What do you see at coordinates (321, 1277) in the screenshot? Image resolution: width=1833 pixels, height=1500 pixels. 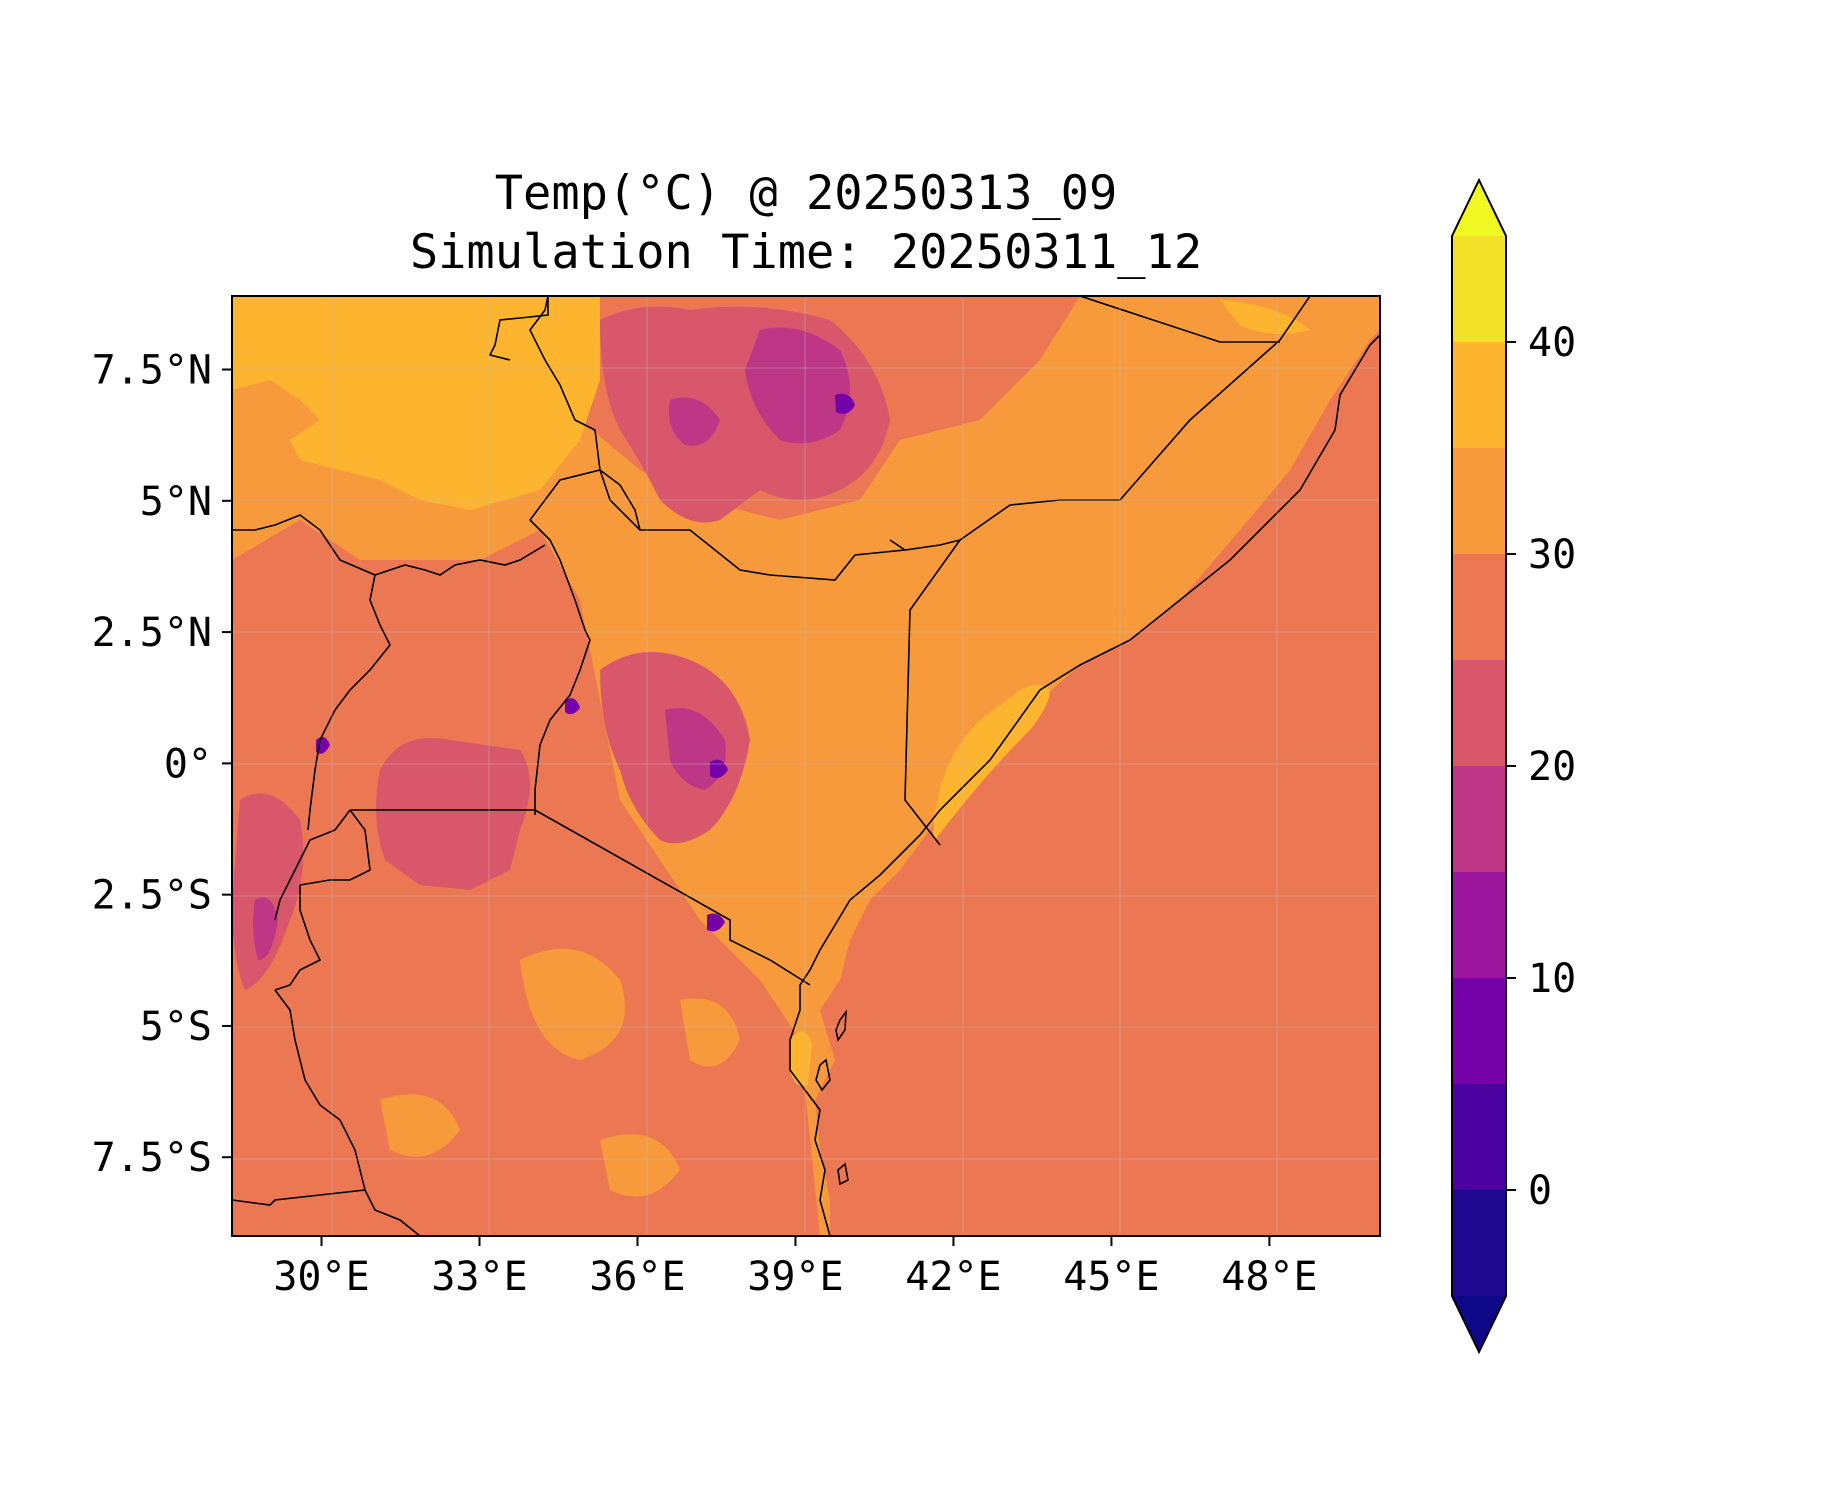 I see `x-tick-label: 30°E` at bounding box center [321, 1277].